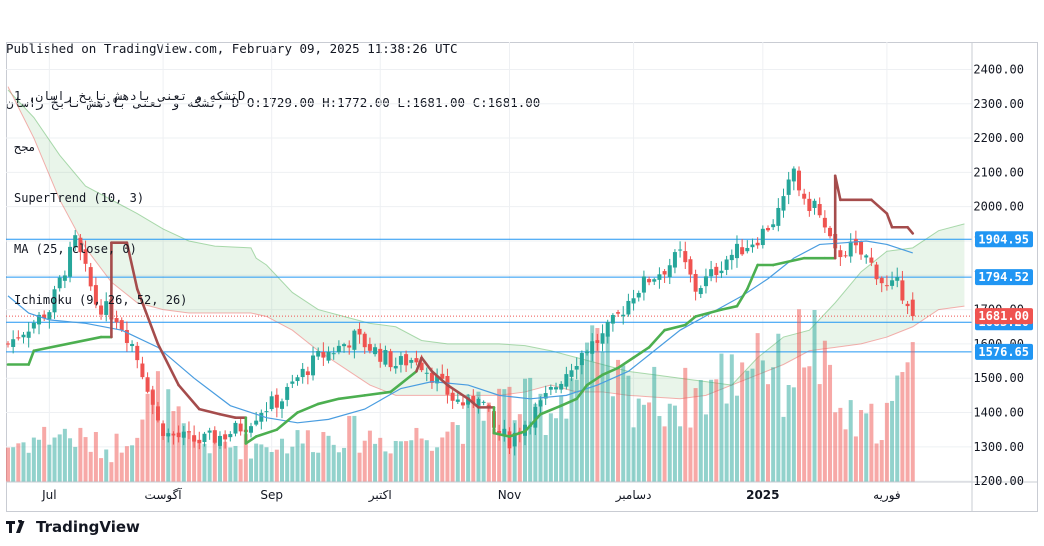 The width and height of the screenshot is (1044, 546). What do you see at coordinates (101, 300) in the screenshot?
I see `indicator-ichimoku: Ichimoku (9, 26, 52, 26)` at bounding box center [101, 300].